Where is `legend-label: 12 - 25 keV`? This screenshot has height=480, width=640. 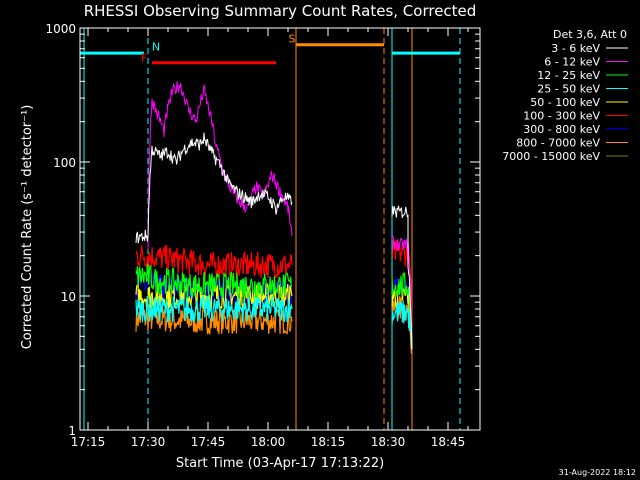 legend-label: 12 - 25 keV is located at coordinates (568, 75).